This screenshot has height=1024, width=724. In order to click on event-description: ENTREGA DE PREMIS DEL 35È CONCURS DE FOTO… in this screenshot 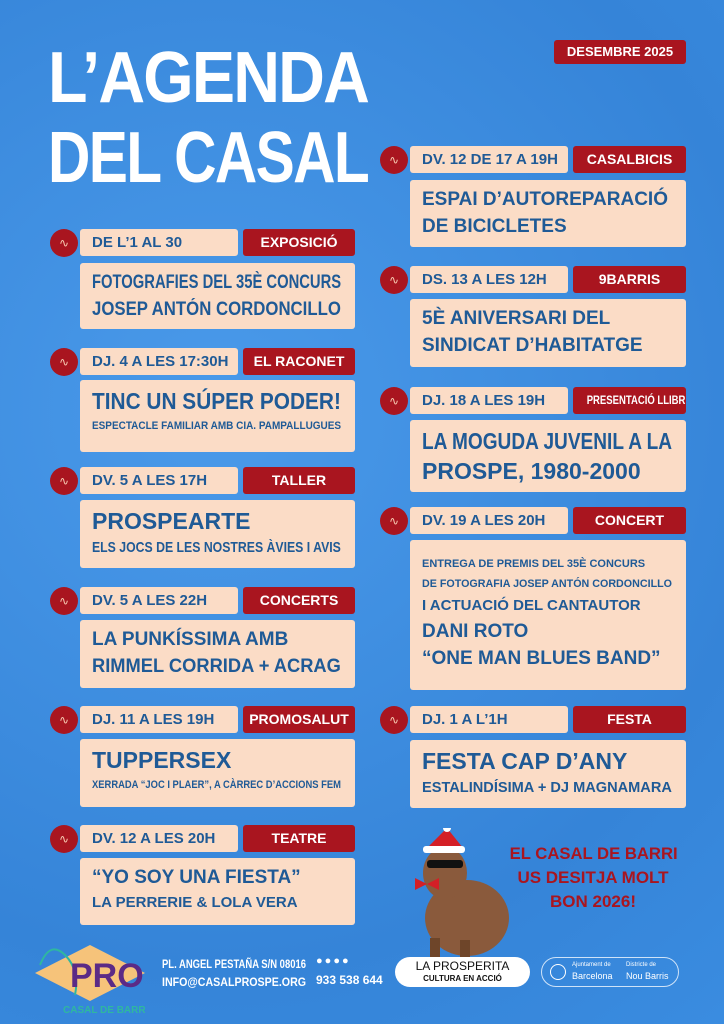, I will do `click(548, 615)`.